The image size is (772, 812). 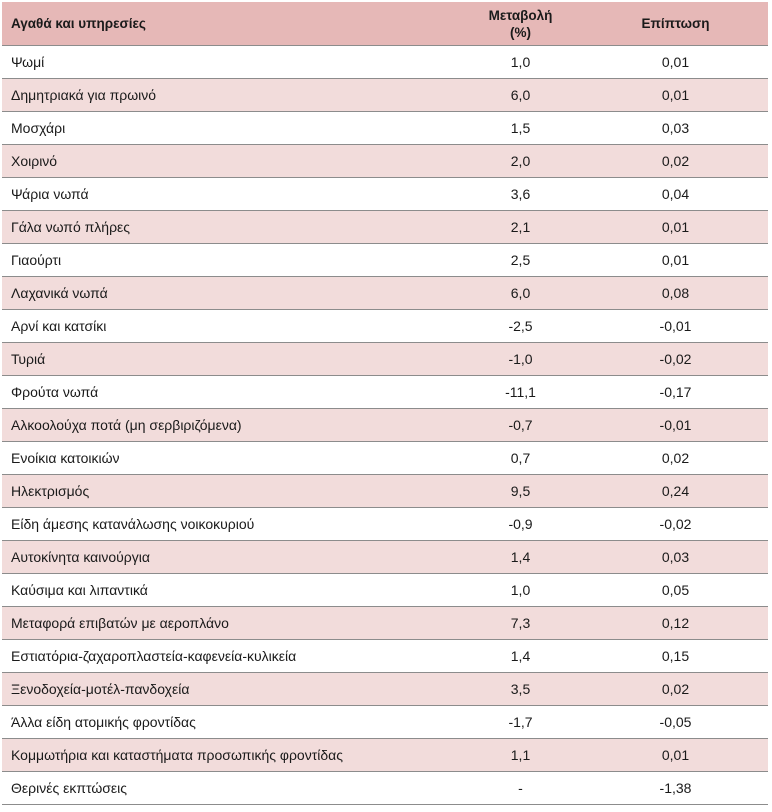 I want to click on cell-impact: -1,38, so click(x=679, y=788).